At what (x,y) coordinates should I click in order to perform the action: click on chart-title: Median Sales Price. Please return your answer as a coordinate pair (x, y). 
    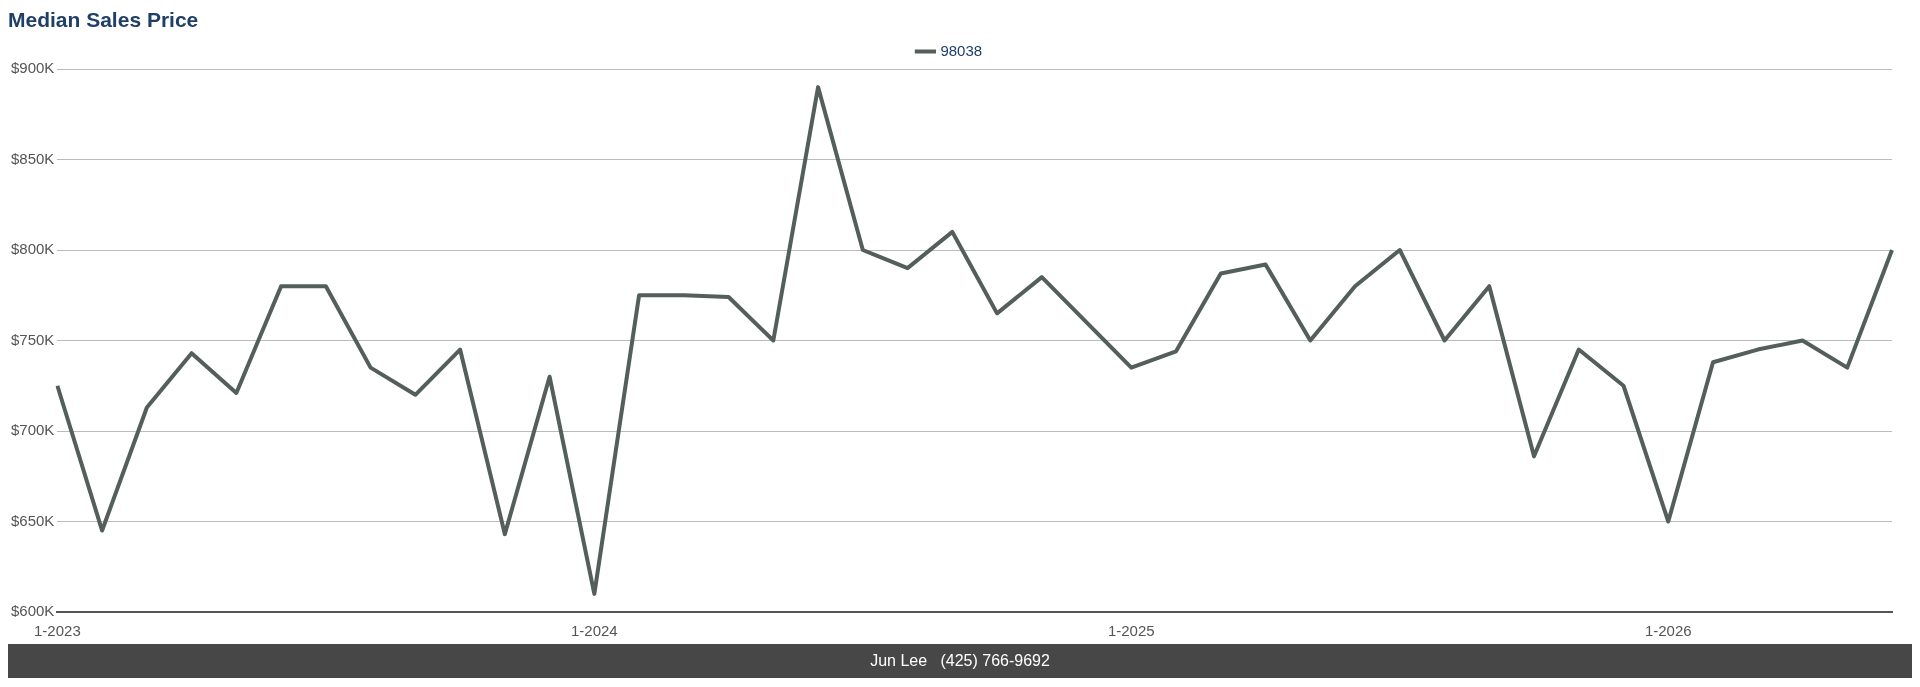
    Looking at the image, I should click on (104, 20).